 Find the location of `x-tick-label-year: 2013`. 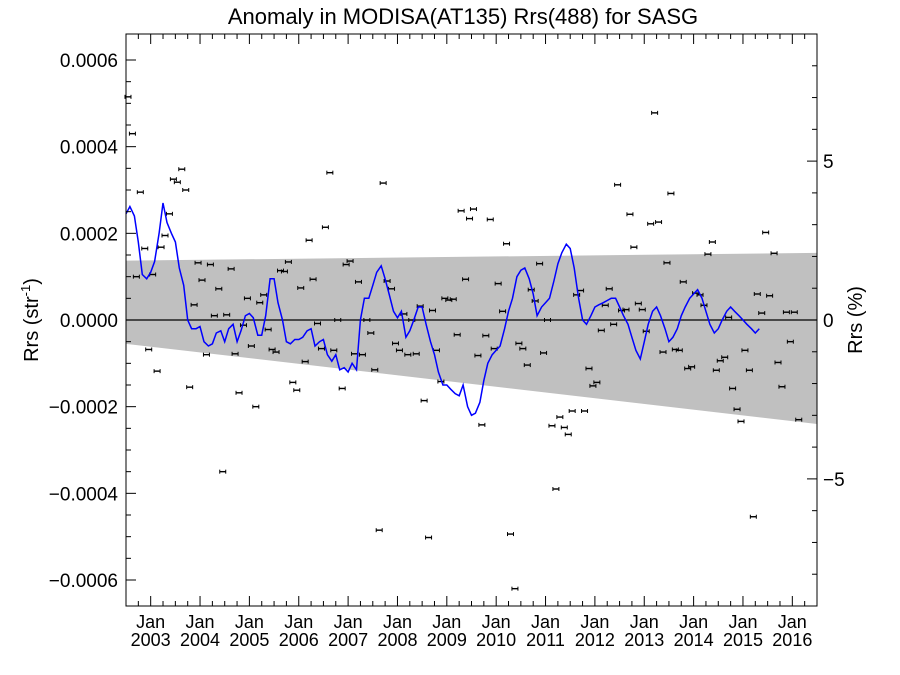

x-tick-label-year: 2013 is located at coordinates (644, 640).